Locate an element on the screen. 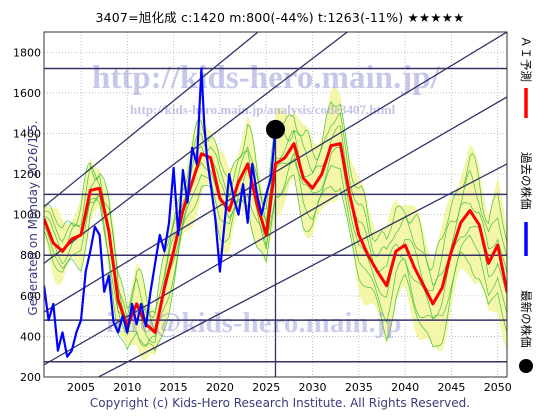 This screenshot has width=560, height=420. latest-price-marker is located at coordinates (275, 129).